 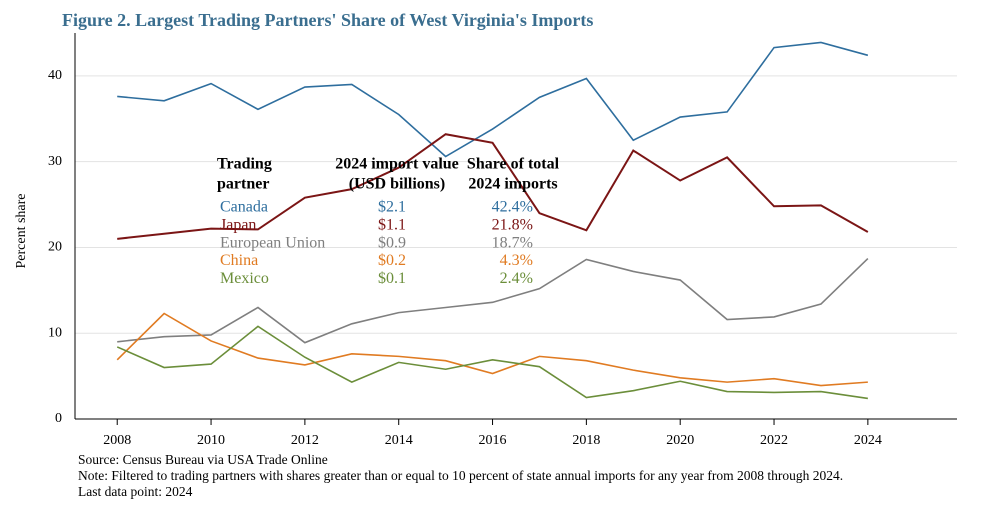 What do you see at coordinates (397, 164) in the screenshot?
I see `table-header: 2024 import value` at bounding box center [397, 164].